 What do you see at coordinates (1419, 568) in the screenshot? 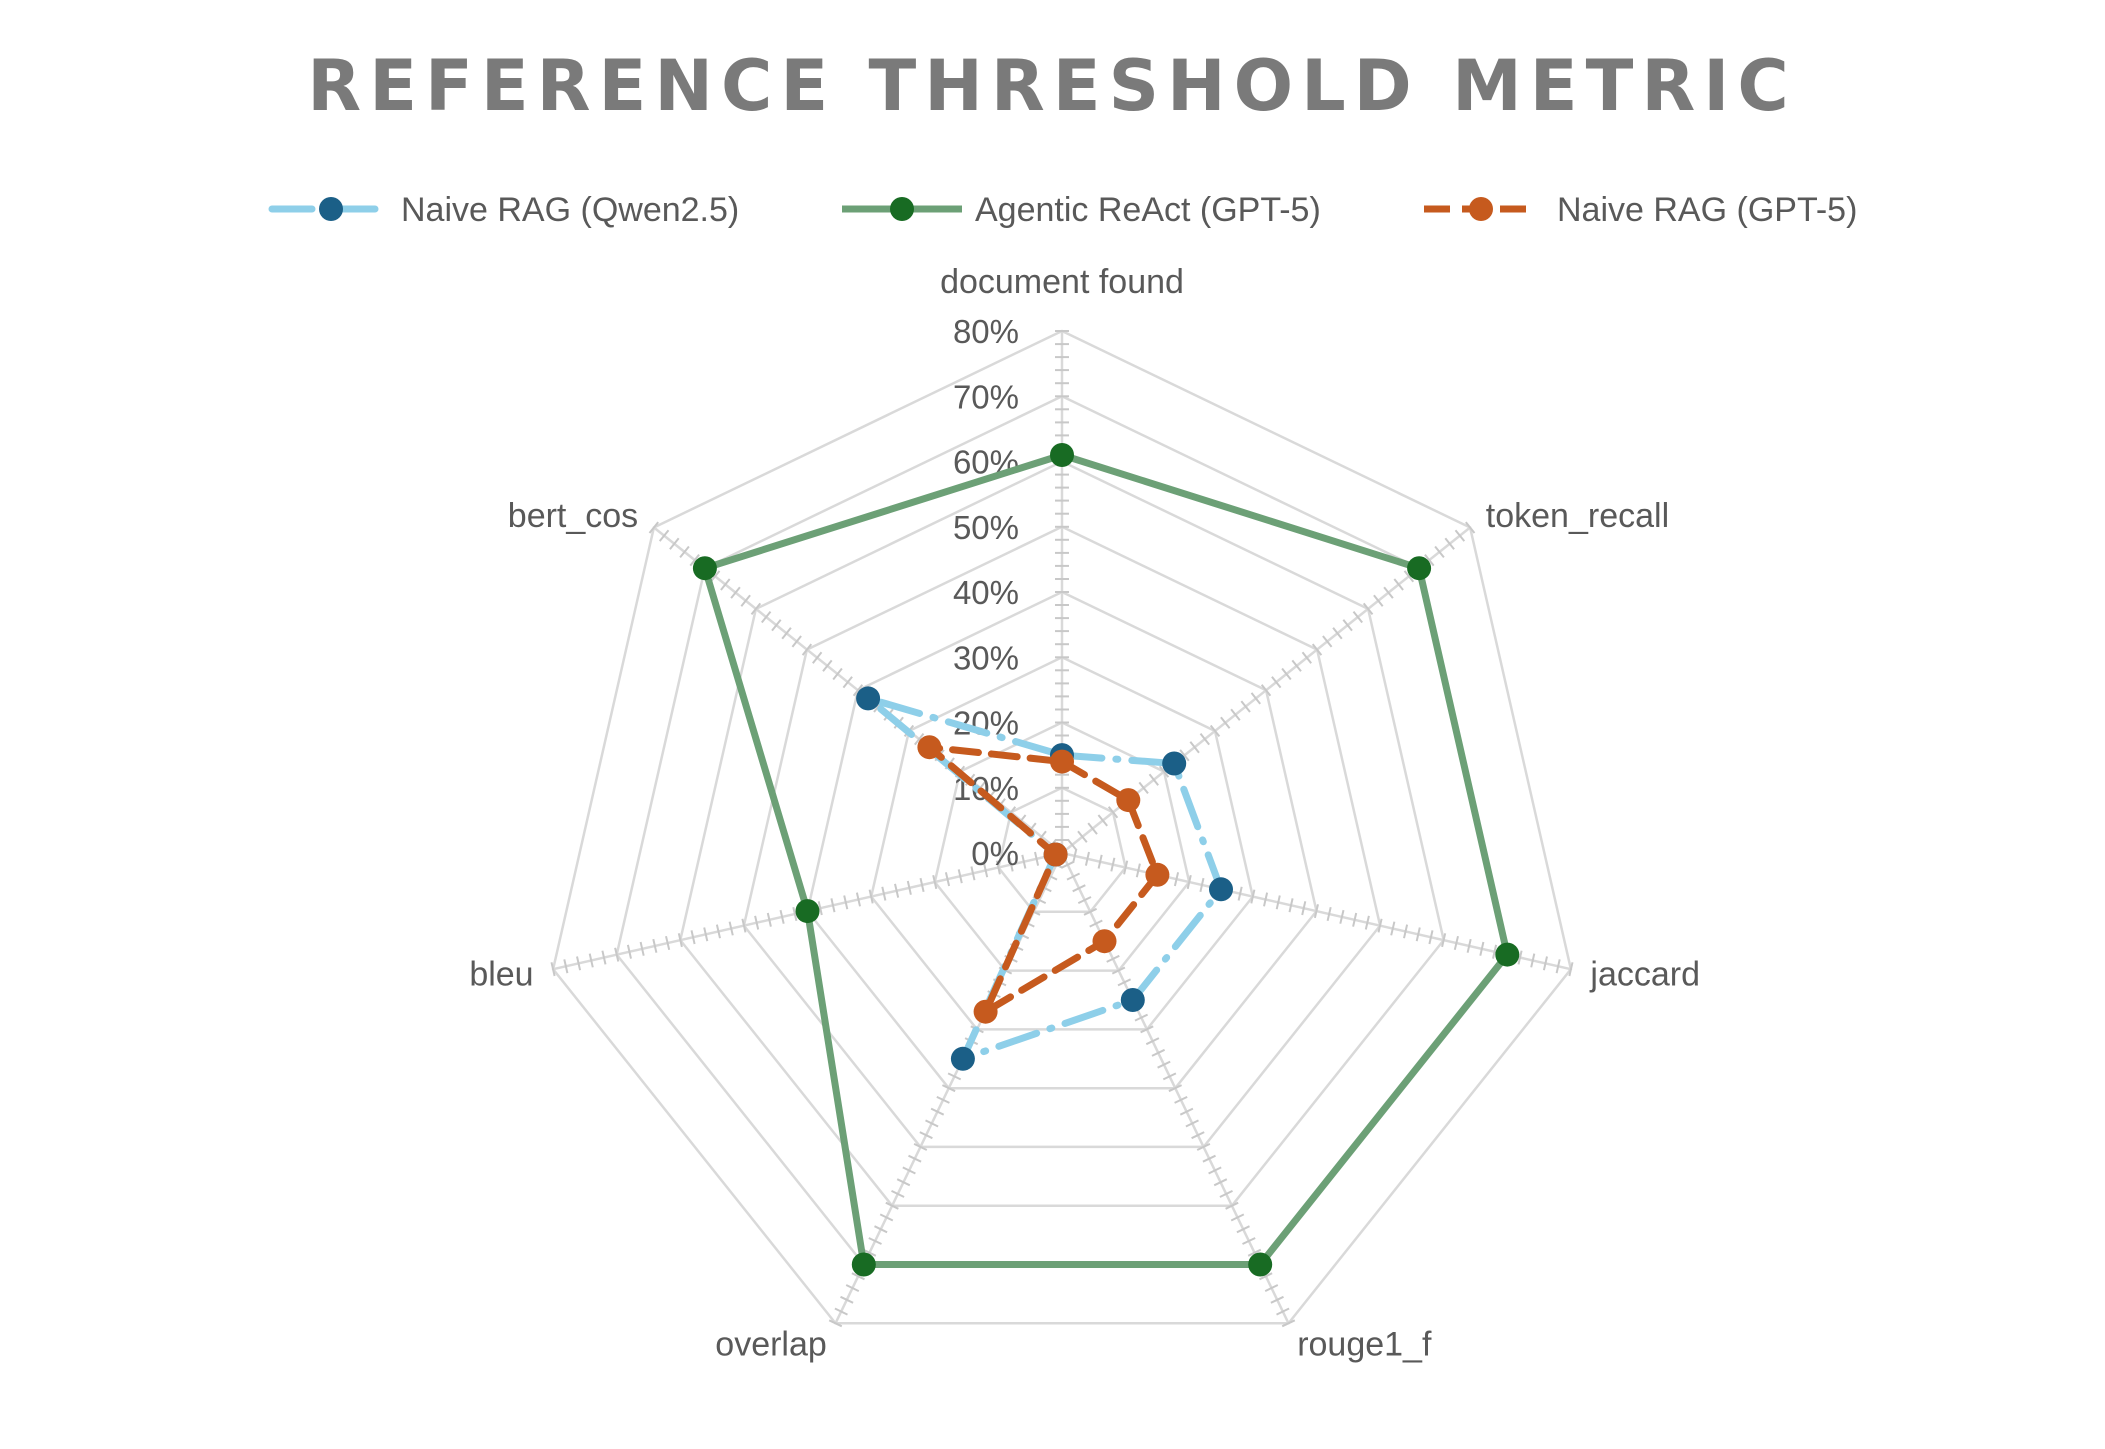
I see `data-point-agentic-react-gpt-5-token-recall` at bounding box center [1419, 568].